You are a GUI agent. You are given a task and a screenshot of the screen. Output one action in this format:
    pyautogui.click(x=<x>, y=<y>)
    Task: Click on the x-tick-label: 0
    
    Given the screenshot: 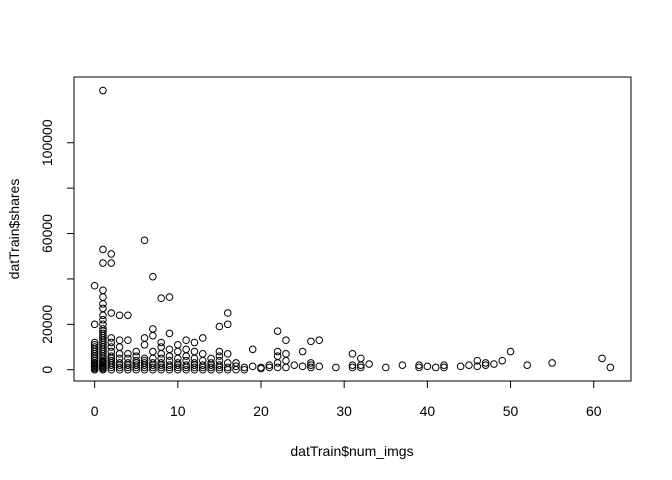 What is the action you would take?
    pyautogui.click(x=95, y=411)
    